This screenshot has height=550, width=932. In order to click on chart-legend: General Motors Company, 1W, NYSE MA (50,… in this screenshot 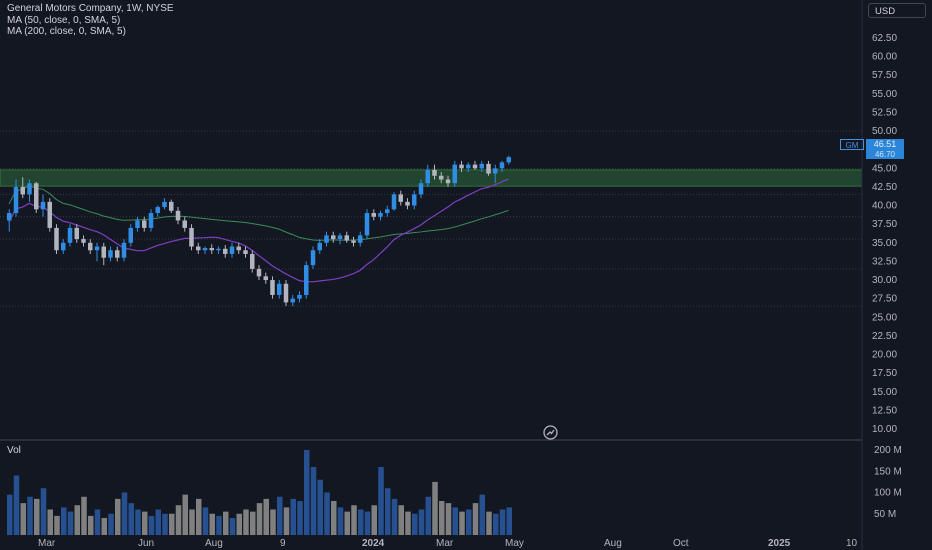, I will do `click(90, 20)`.